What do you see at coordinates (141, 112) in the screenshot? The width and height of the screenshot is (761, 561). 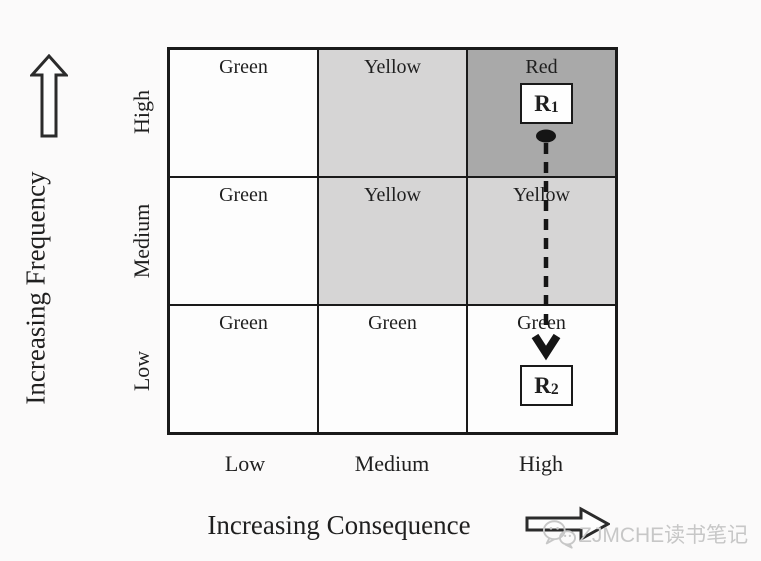 I see `row-label-high: High` at bounding box center [141, 112].